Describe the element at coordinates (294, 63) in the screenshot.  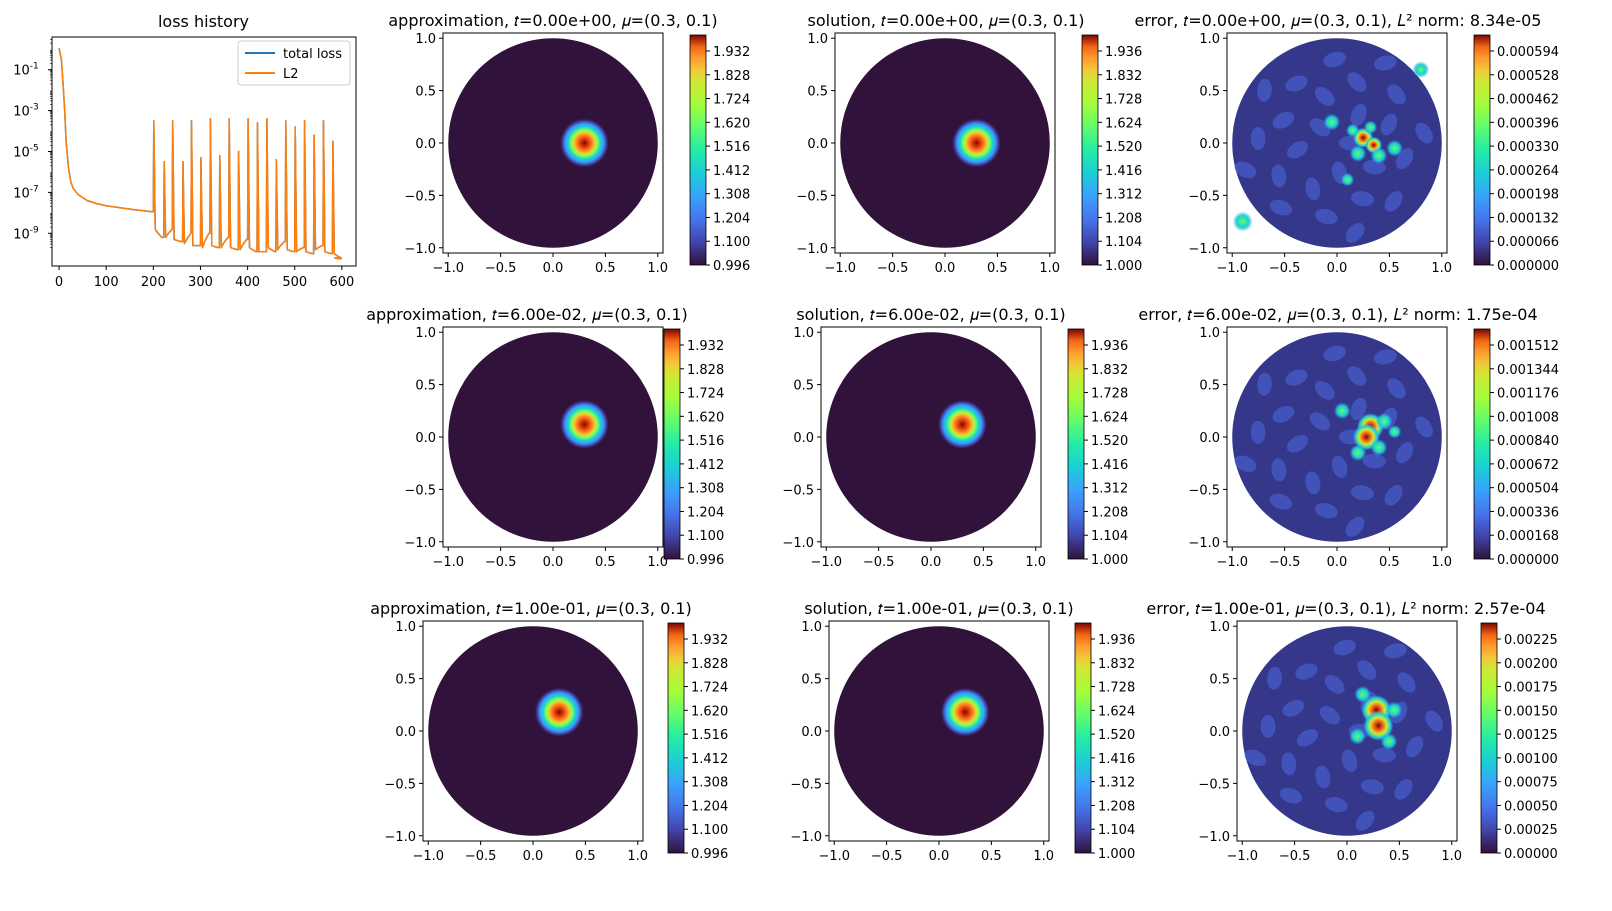
I see `loss-legend: total loss L2` at that location.